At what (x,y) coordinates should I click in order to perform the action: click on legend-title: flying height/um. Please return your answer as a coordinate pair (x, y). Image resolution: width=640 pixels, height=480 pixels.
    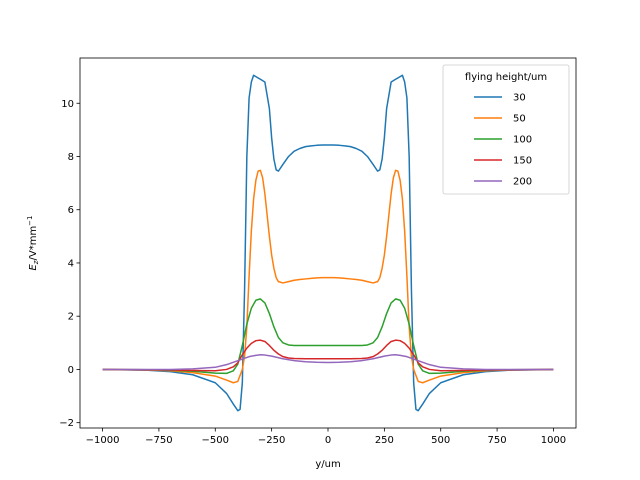
    Looking at the image, I should click on (506, 77).